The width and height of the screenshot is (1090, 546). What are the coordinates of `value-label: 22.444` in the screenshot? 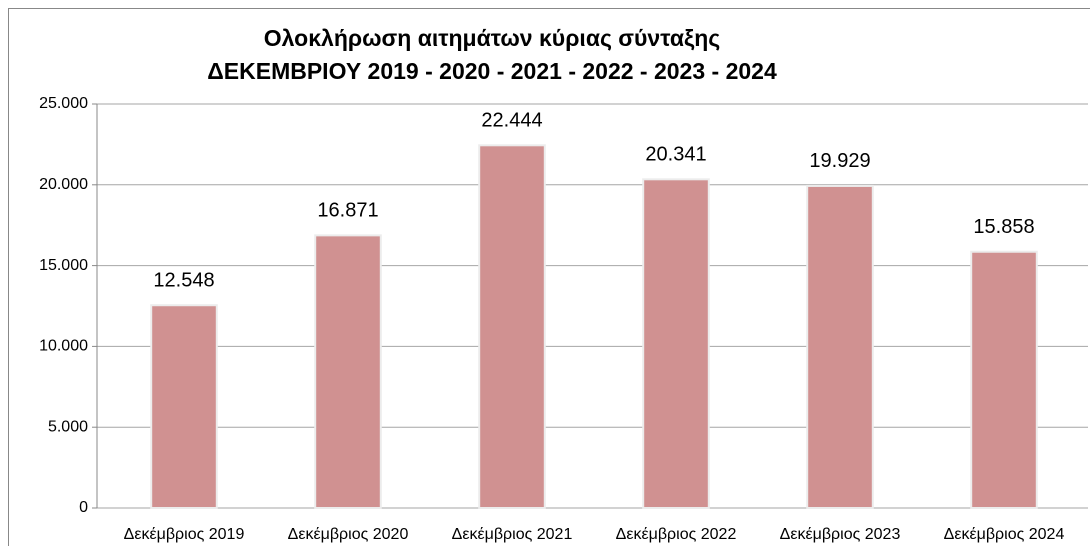 It's located at (511, 121).